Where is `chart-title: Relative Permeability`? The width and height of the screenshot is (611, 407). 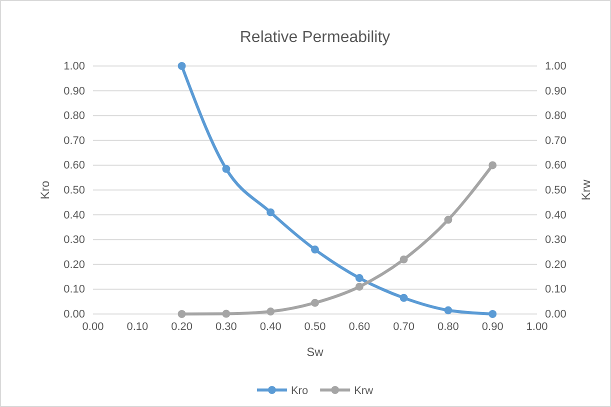 chart-title: Relative Permeability is located at coordinates (315, 37).